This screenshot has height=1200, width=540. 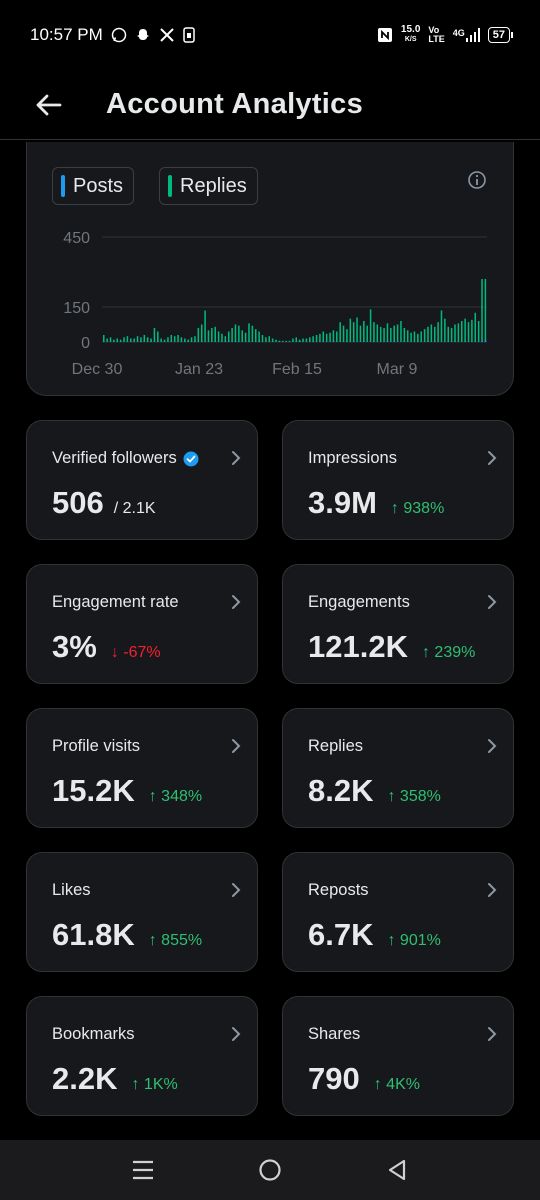 What do you see at coordinates (167, 35) in the screenshot?
I see `x-logo-icon` at bounding box center [167, 35].